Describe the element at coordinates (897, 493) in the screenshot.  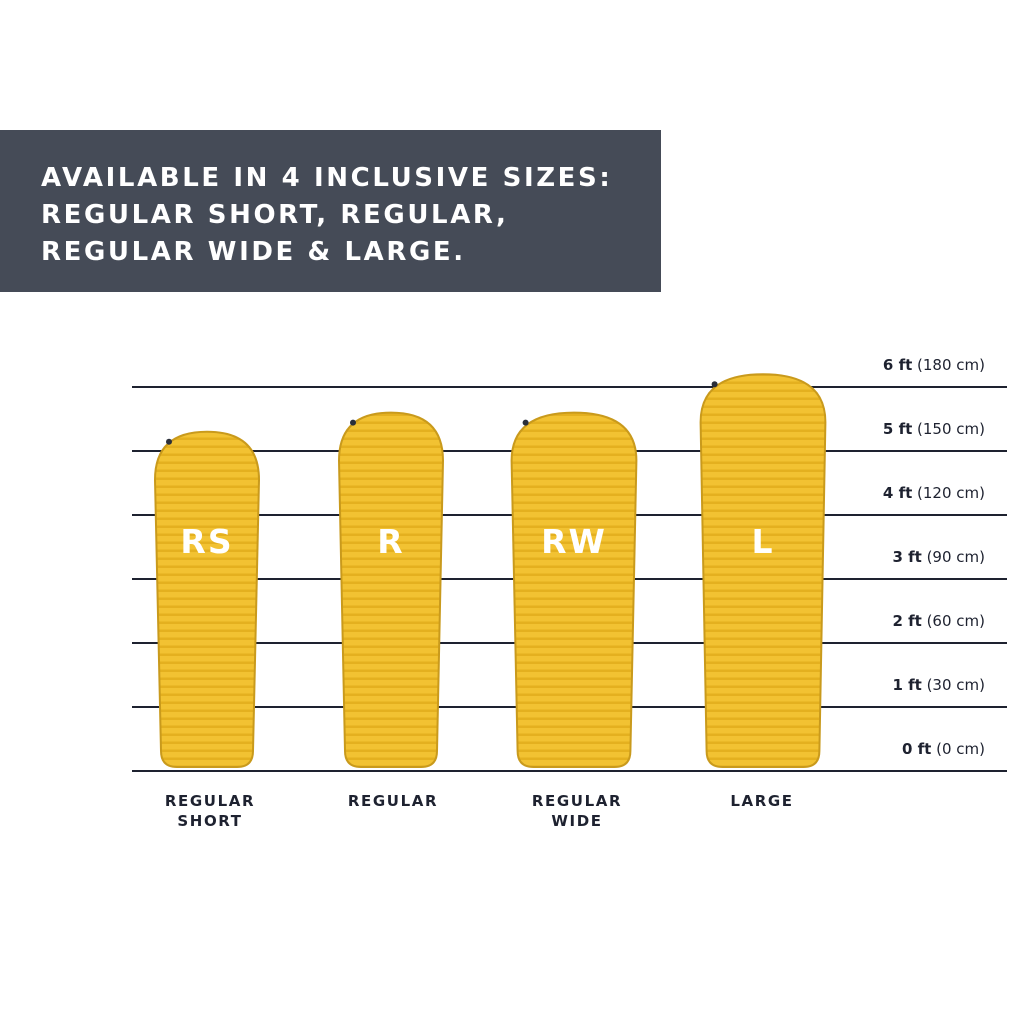
I see `scale-label-ft: 4 ft` at that location.